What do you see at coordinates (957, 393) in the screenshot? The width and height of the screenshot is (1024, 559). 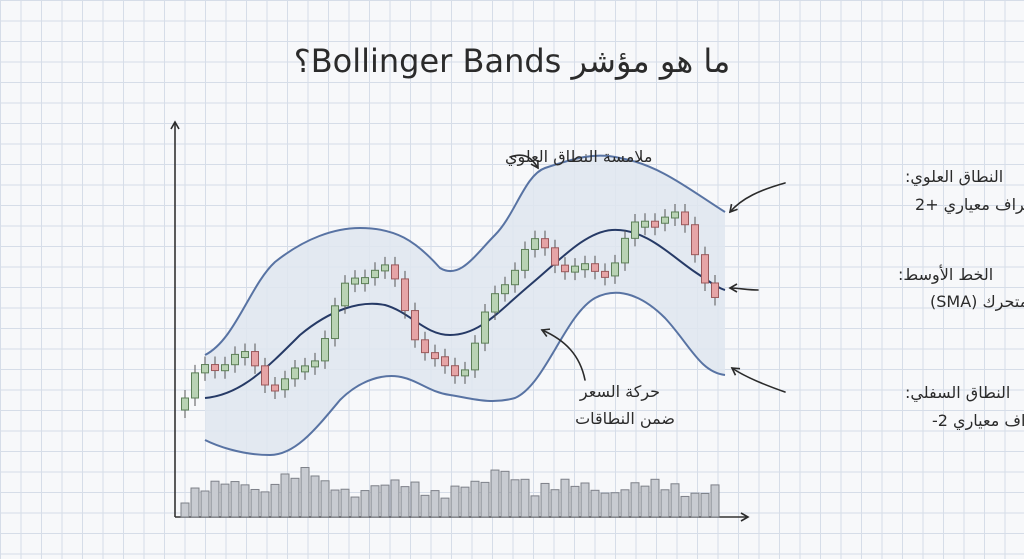 I see `lower-band-label: النطاق السفلي:` at bounding box center [957, 393].